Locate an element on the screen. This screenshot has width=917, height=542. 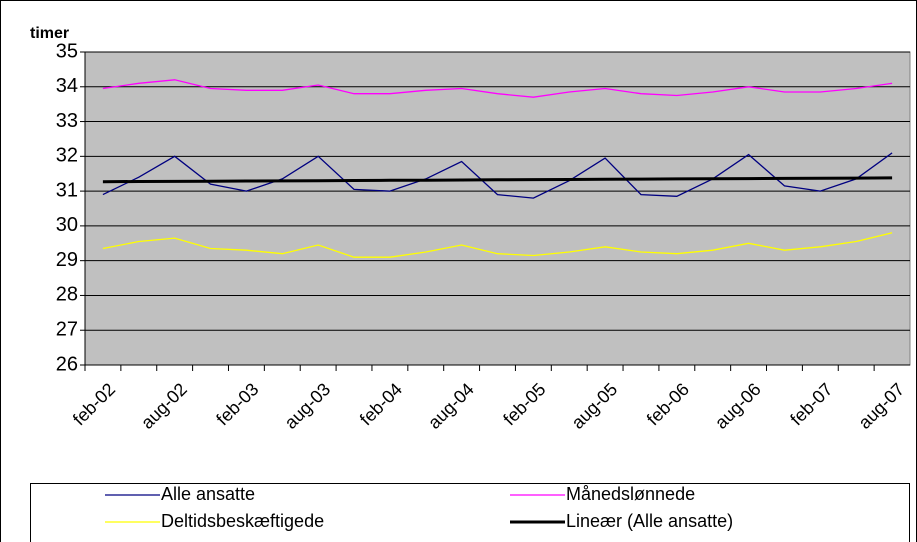
y-tick-label: 28 is located at coordinates (67, 295).